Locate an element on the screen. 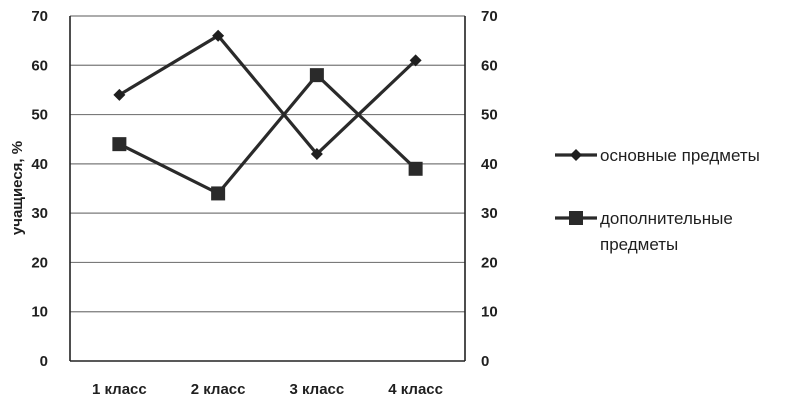 The height and width of the screenshot is (411, 790). x-tick-label: 1 класс is located at coordinates (119, 389).